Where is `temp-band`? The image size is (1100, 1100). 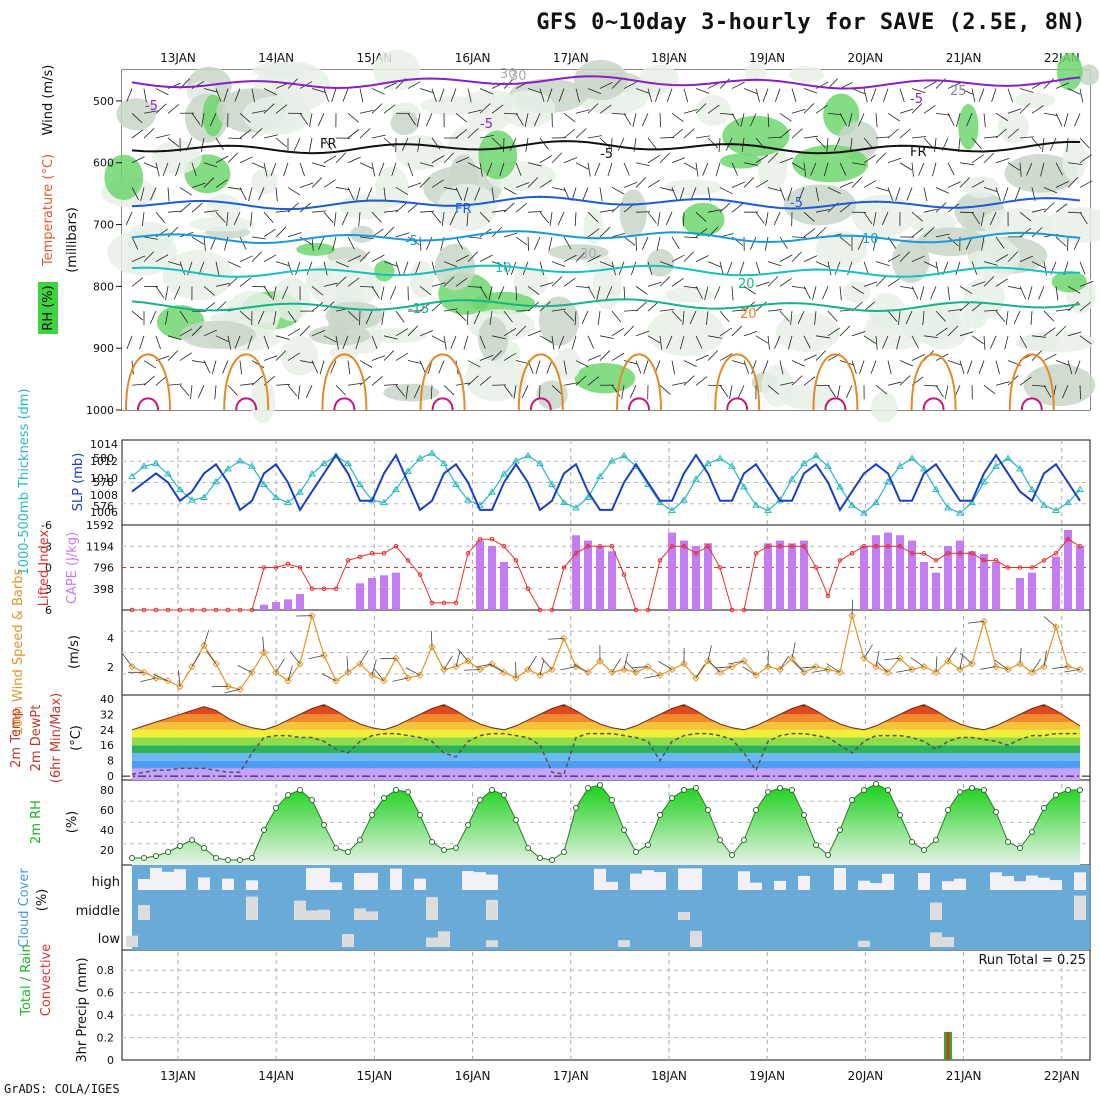
temp-band is located at coordinates (606, 764).